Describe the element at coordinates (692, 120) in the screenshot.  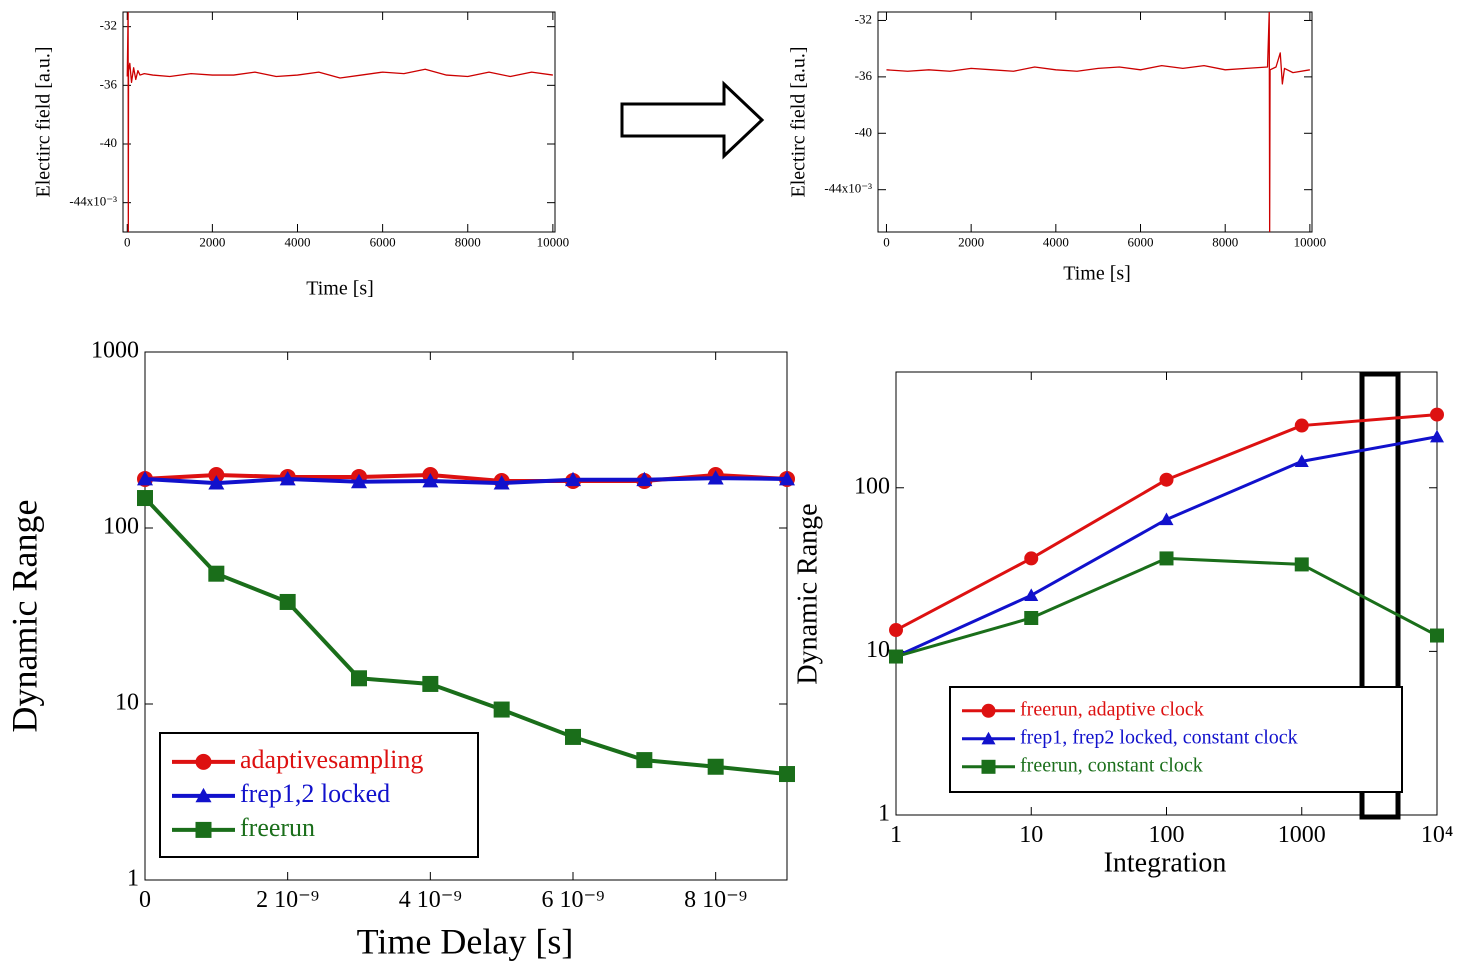
I see `arrow` at that location.